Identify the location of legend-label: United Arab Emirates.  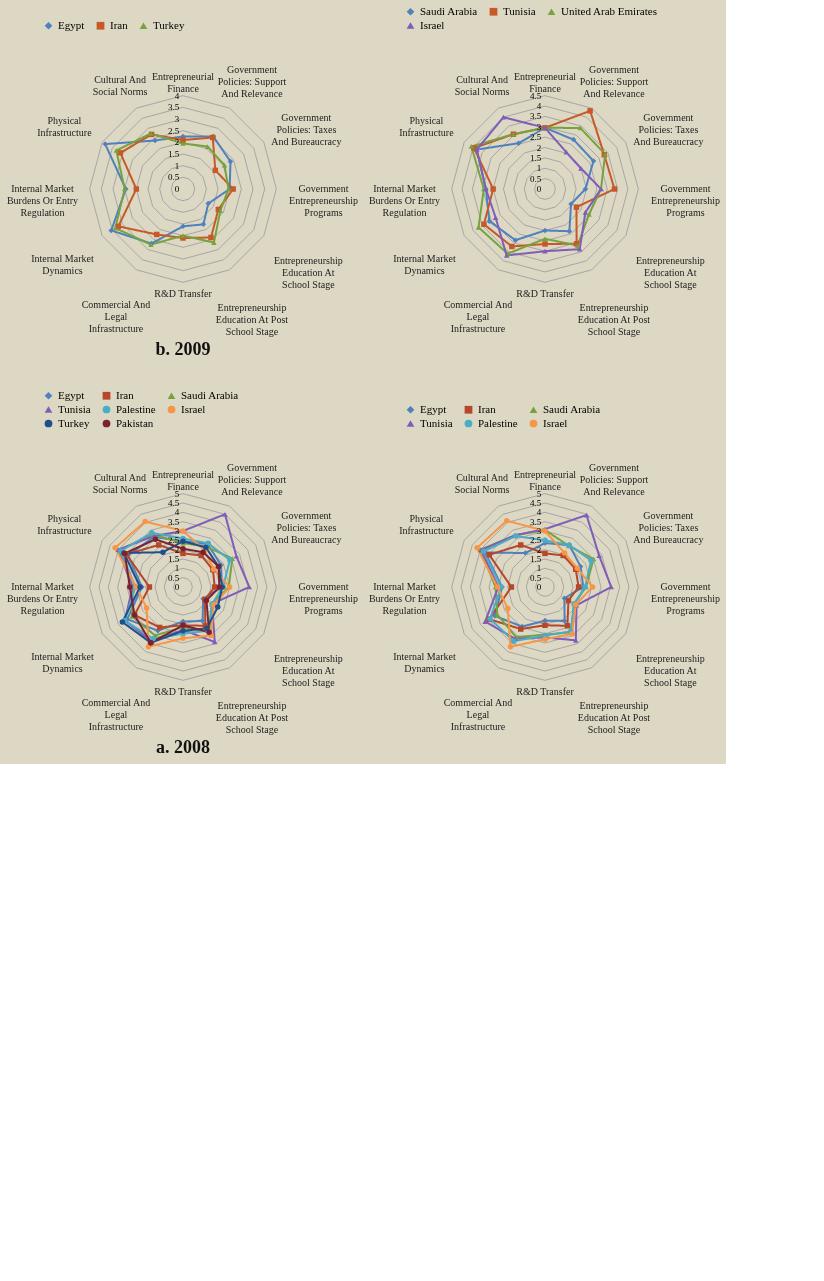
(609, 10).